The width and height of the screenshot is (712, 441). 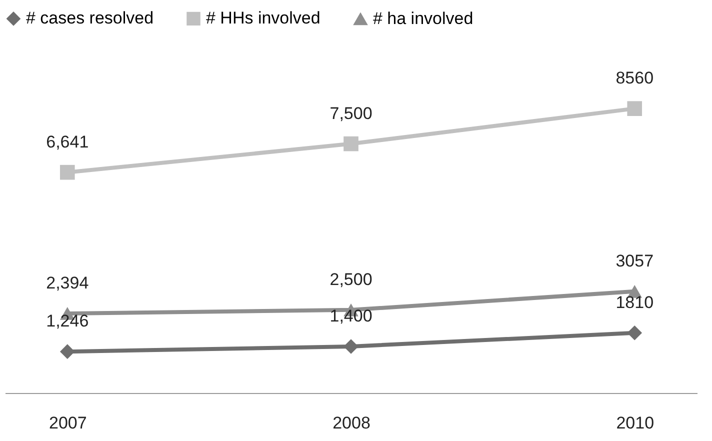 What do you see at coordinates (635, 423) in the screenshot?
I see `x-tick-label: 2010` at bounding box center [635, 423].